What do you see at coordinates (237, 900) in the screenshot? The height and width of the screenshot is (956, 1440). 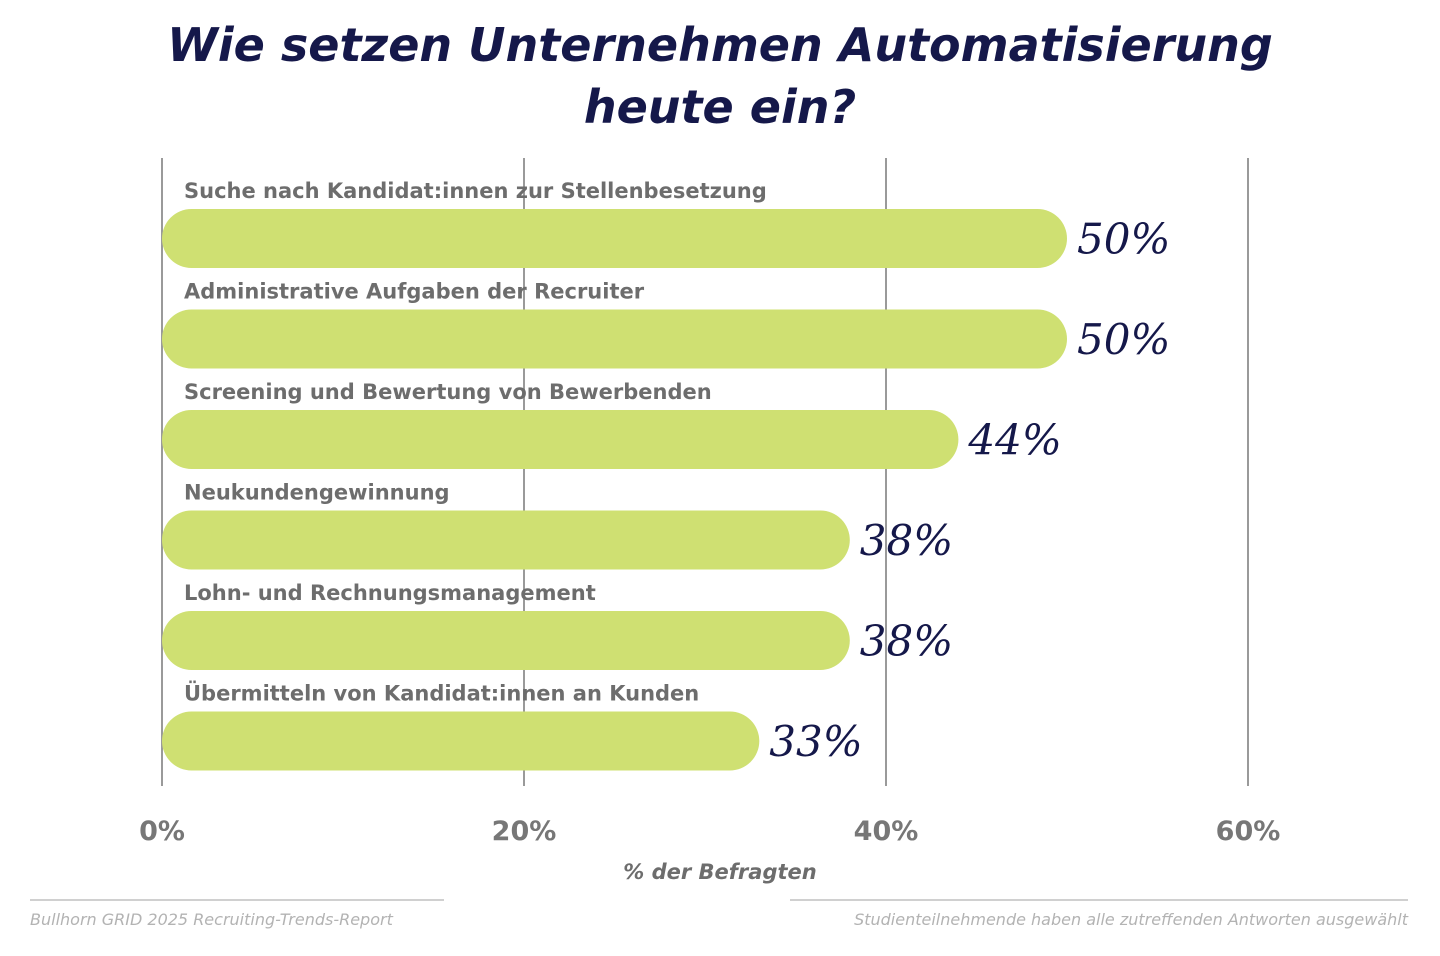 I see `footer-rule-left` at bounding box center [237, 900].